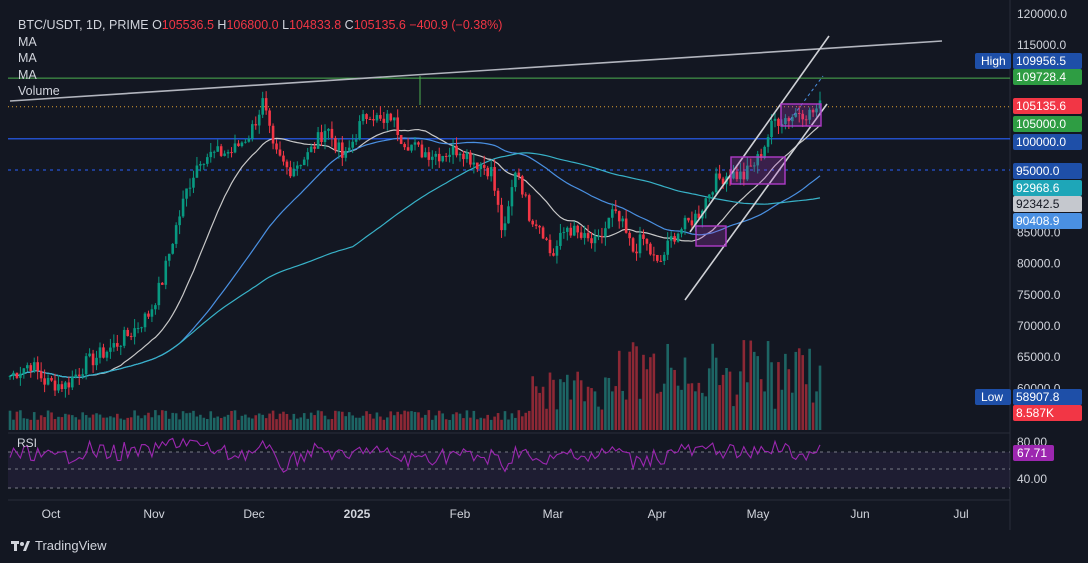  Describe the element at coordinates (27, 58) in the screenshot. I see `ma-legend-2: MA` at that location.